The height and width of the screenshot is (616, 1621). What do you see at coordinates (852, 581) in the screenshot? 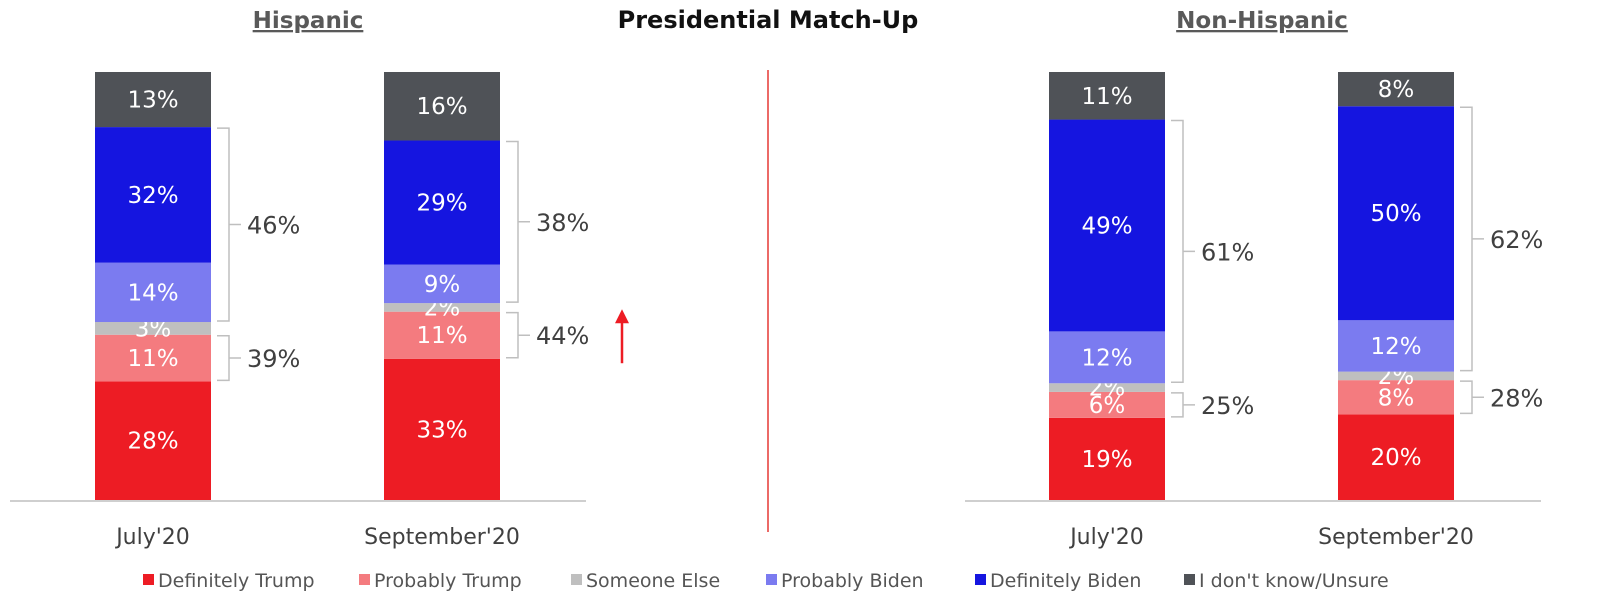
I see `legend-label-probably-biden: Probably Biden` at bounding box center [852, 581].